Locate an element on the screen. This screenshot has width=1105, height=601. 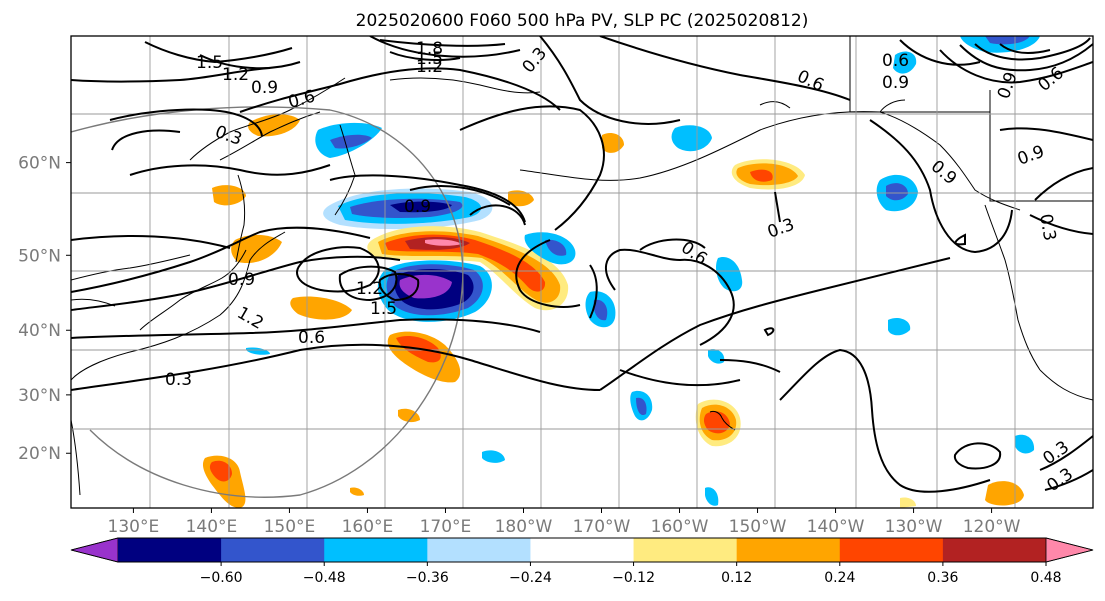
x-tick-label: 170°W is located at coordinates (602, 527).